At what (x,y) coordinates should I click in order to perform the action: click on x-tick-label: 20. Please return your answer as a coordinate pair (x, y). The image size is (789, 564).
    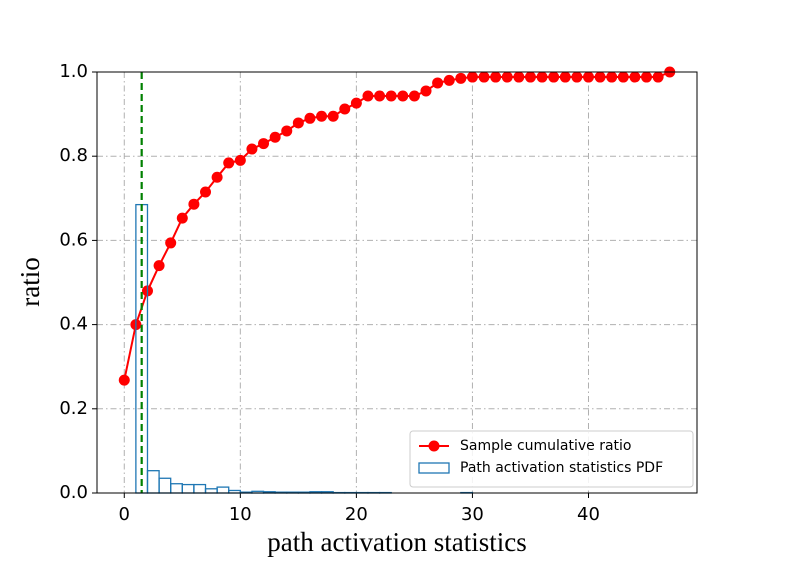
    Looking at the image, I should click on (356, 514).